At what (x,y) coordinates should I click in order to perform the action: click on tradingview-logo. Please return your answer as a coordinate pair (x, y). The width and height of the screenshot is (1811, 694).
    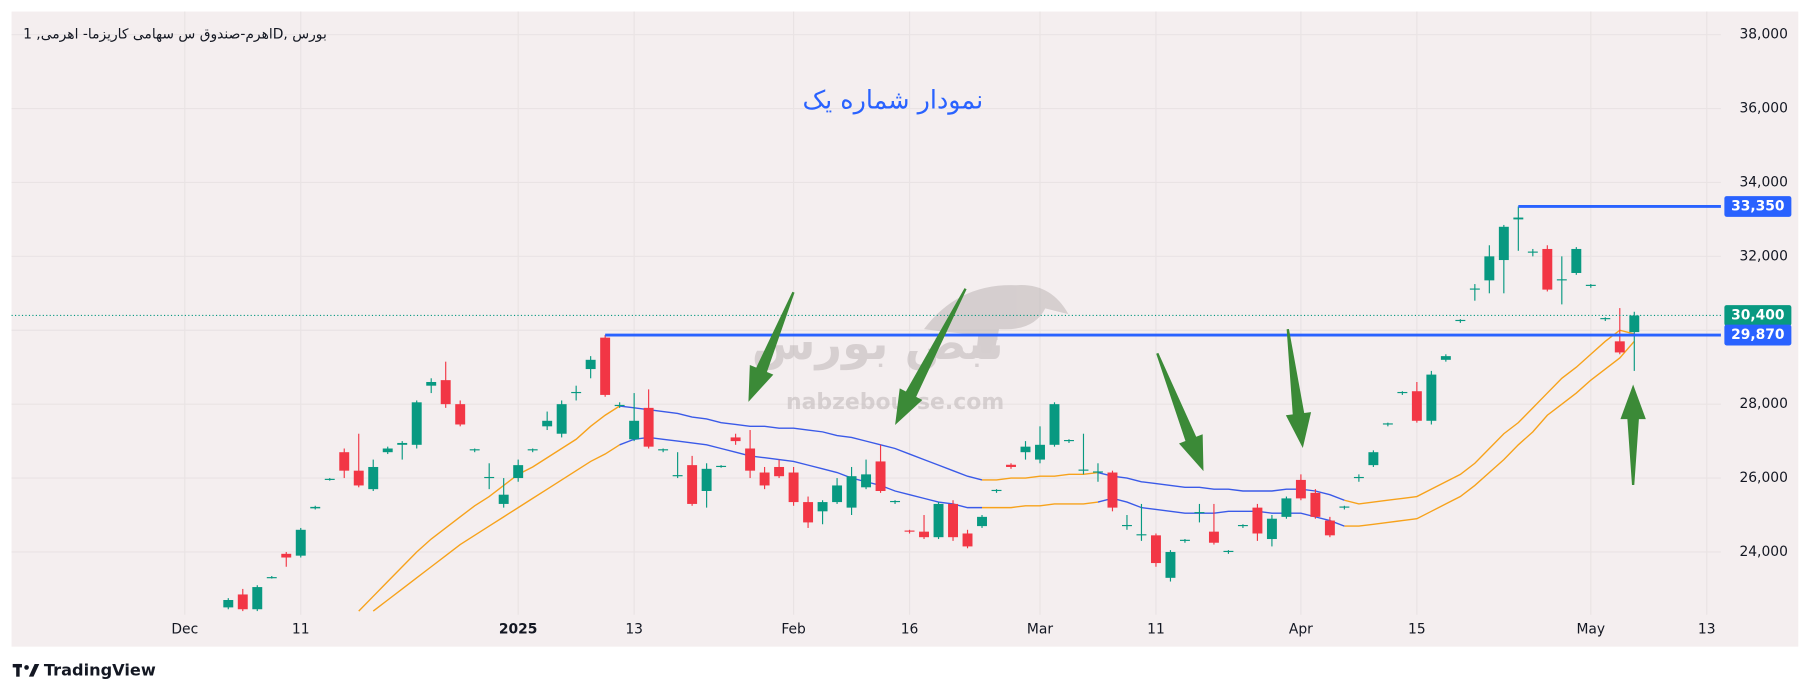
    Looking at the image, I should click on (26, 670).